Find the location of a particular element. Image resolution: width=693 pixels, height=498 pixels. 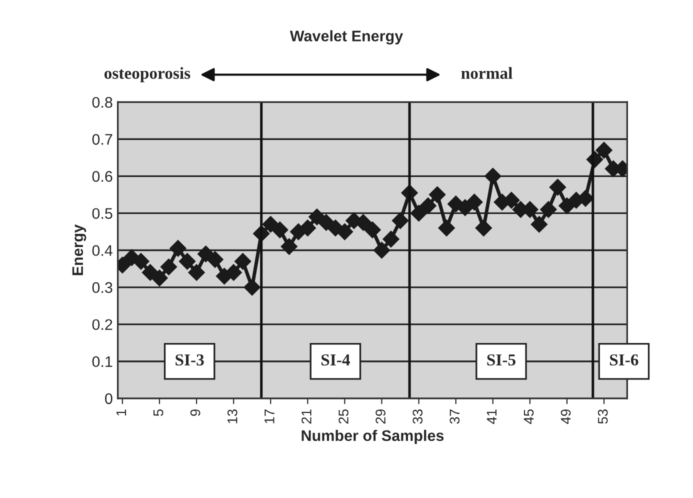

x-tick-label: 53 is located at coordinates (603, 416).